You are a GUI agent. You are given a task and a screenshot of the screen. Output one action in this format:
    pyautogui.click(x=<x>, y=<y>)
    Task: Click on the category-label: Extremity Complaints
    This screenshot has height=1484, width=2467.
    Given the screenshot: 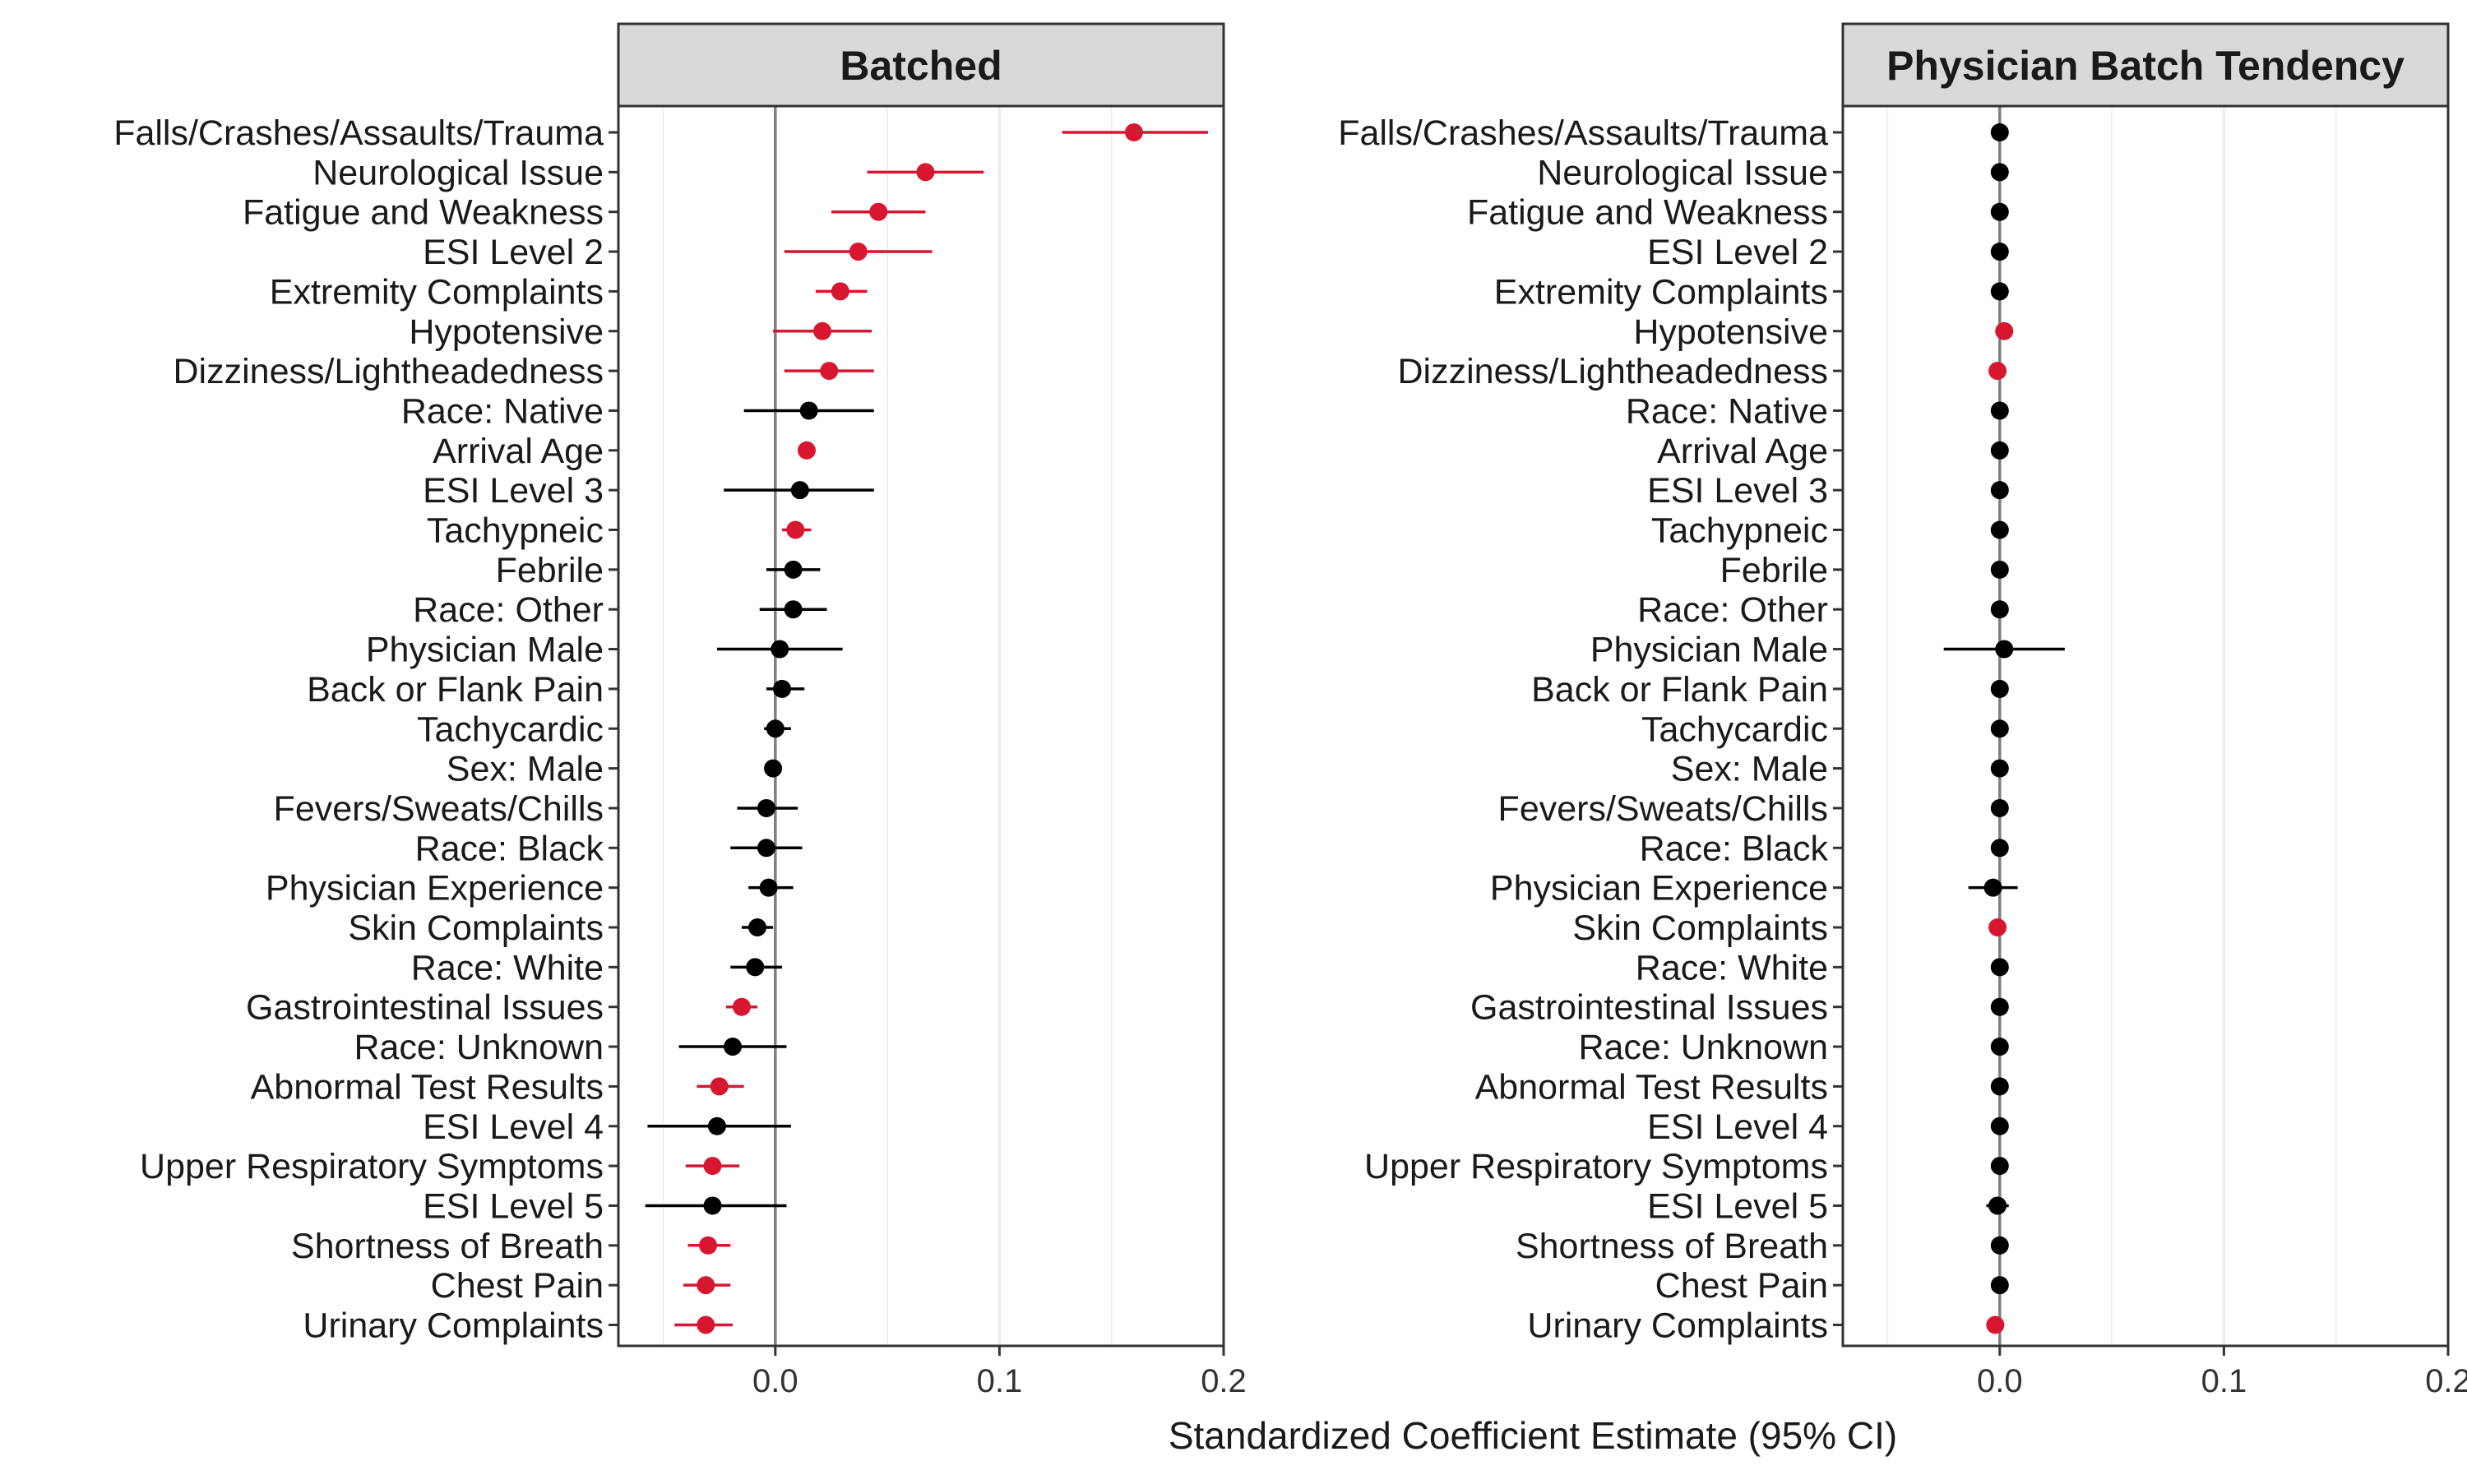 What is the action you would take?
    pyautogui.click(x=437, y=292)
    